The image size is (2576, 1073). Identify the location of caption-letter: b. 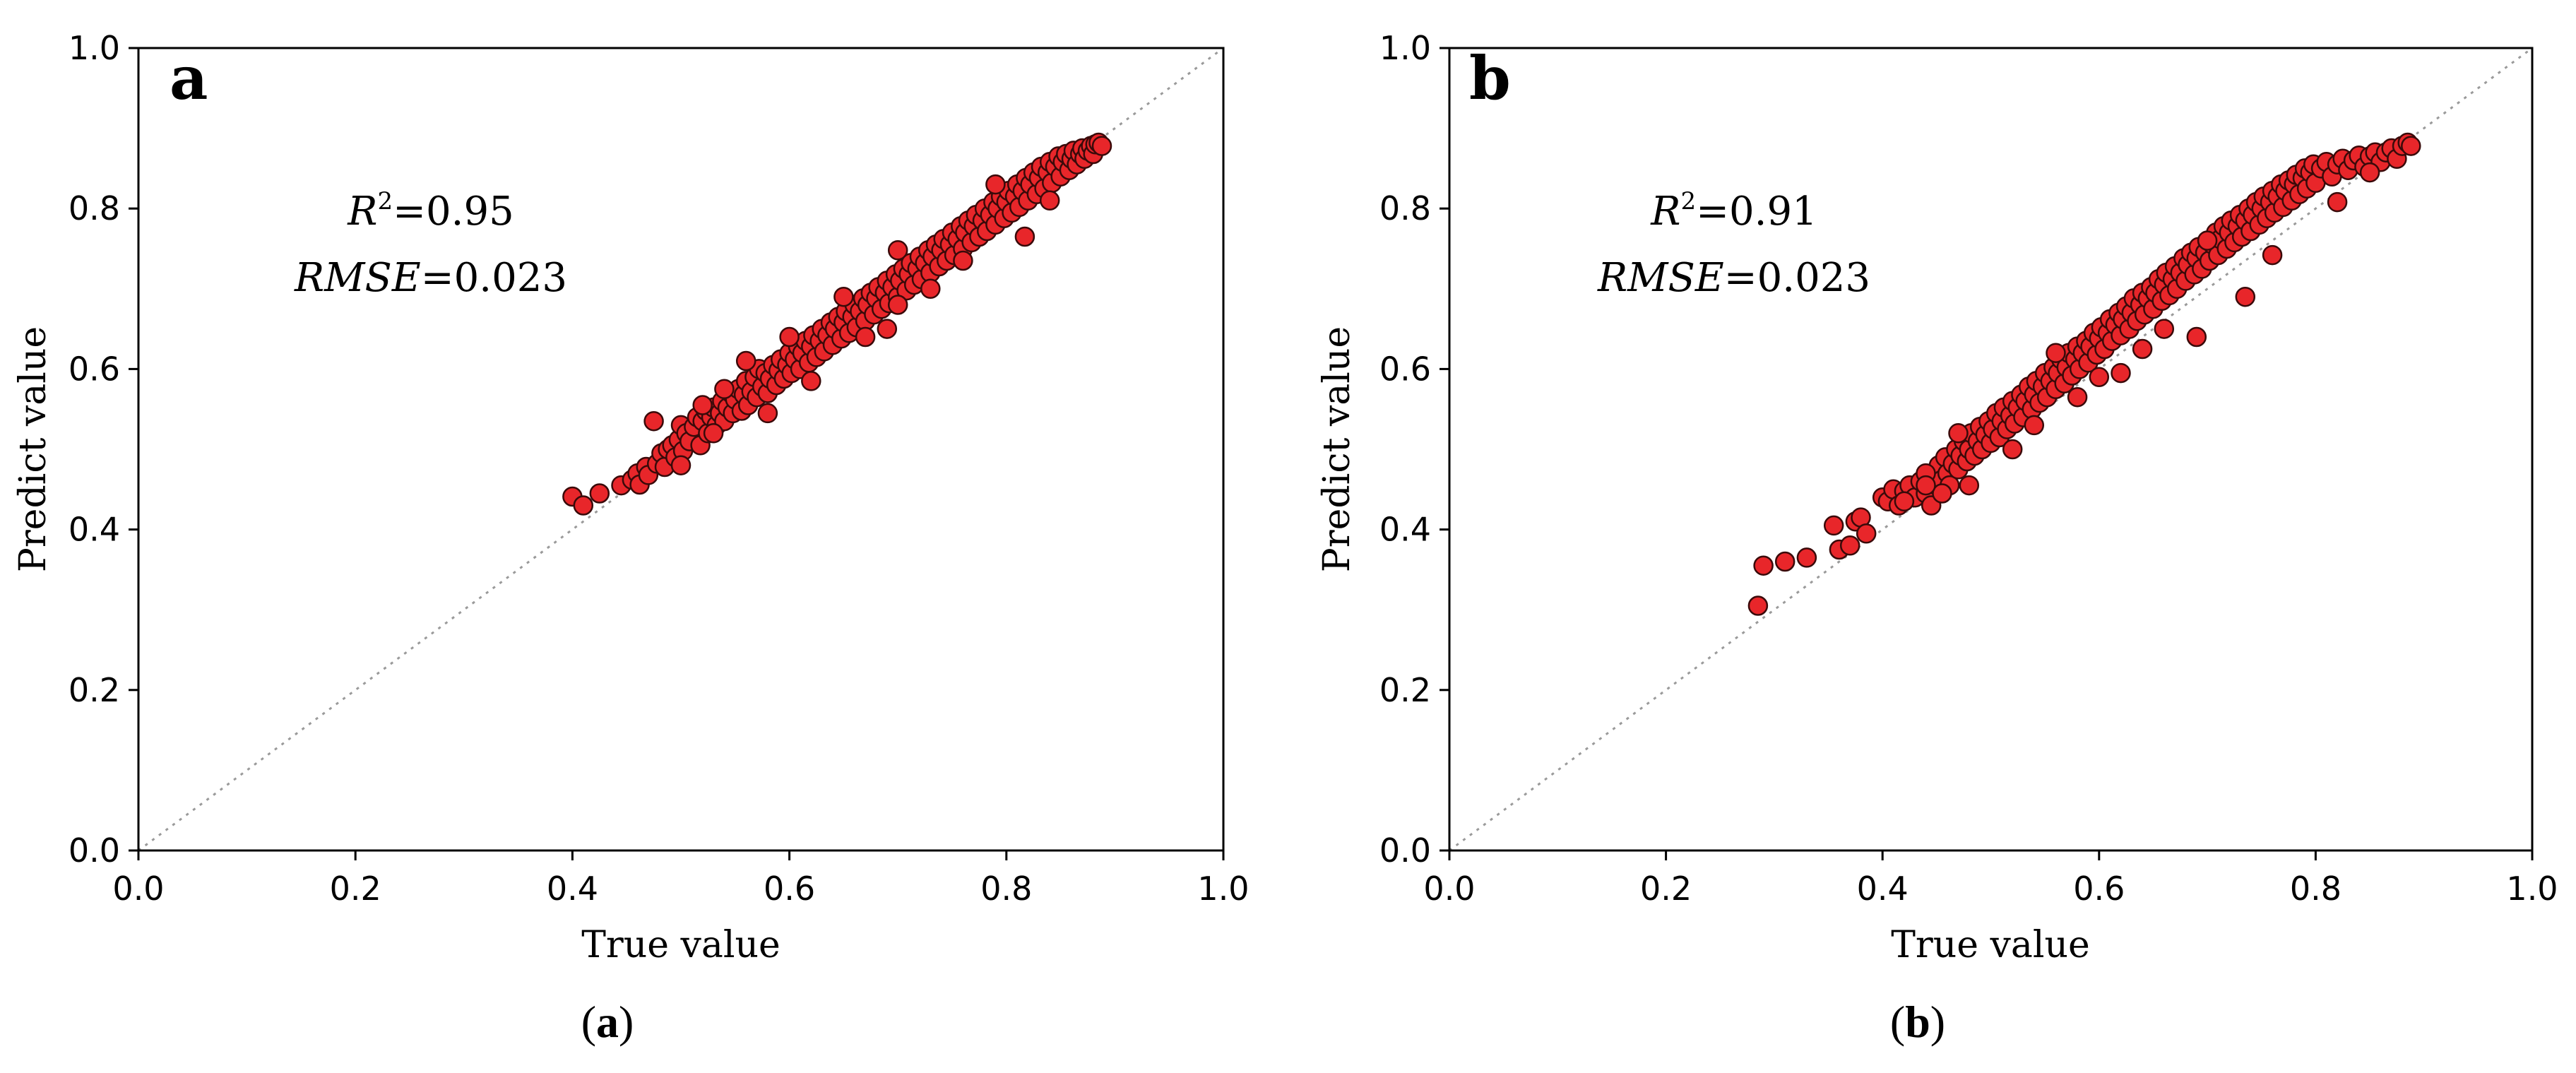
(1917, 1022).